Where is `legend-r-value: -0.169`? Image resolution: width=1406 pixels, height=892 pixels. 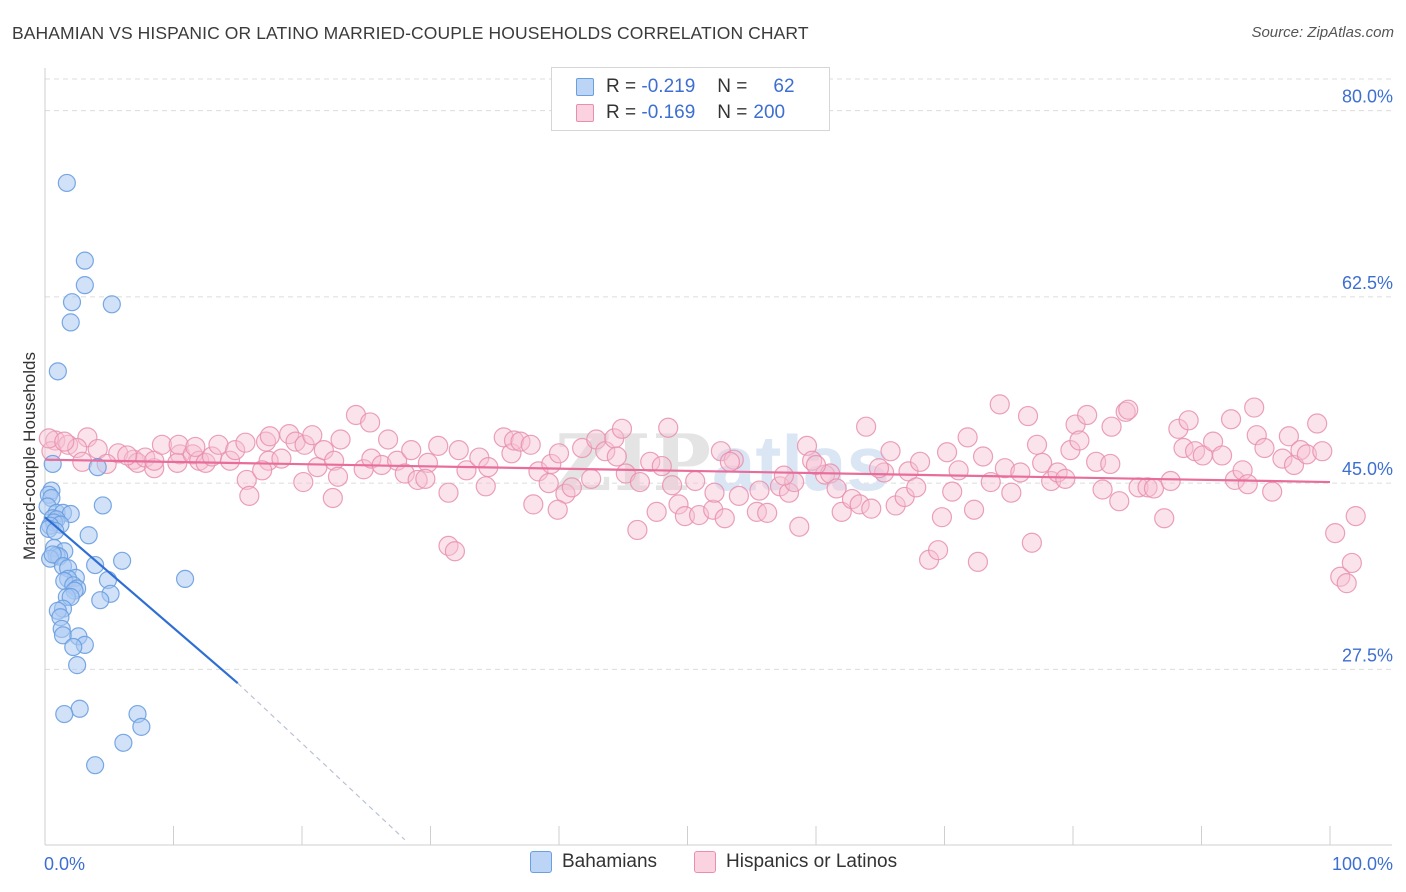 legend-r-value: -0.169 is located at coordinates (668, 112).